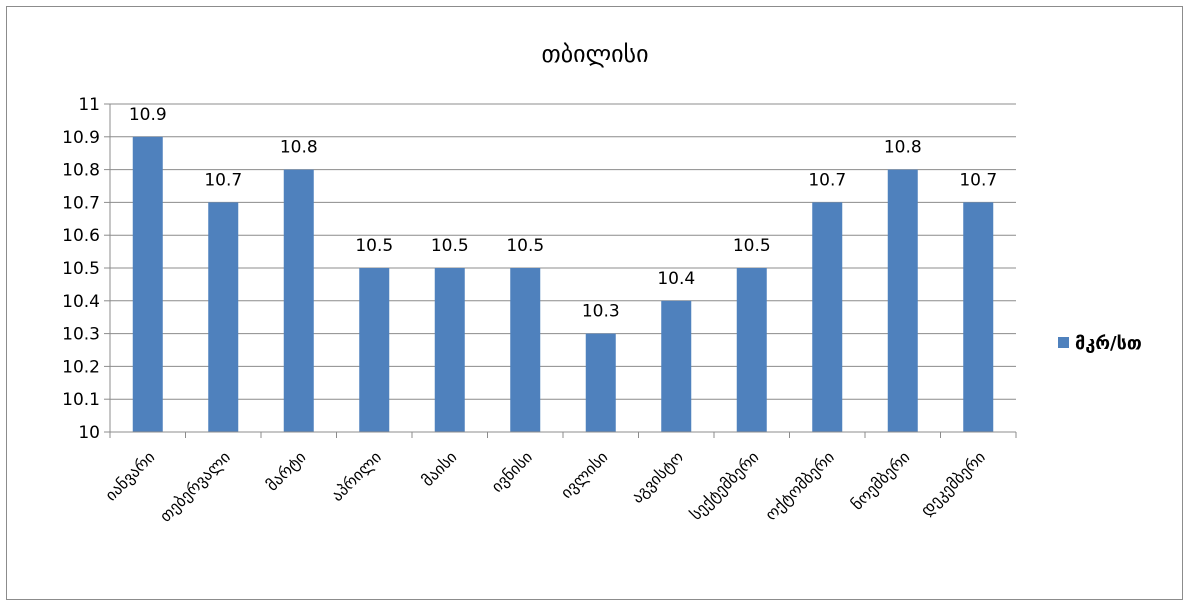 Image resolution: width=1191 pixels, height=608 pixels. Describe the element at coordinates (89, 433) in the screenshot. I see `y-tick-label: 10` at that location.